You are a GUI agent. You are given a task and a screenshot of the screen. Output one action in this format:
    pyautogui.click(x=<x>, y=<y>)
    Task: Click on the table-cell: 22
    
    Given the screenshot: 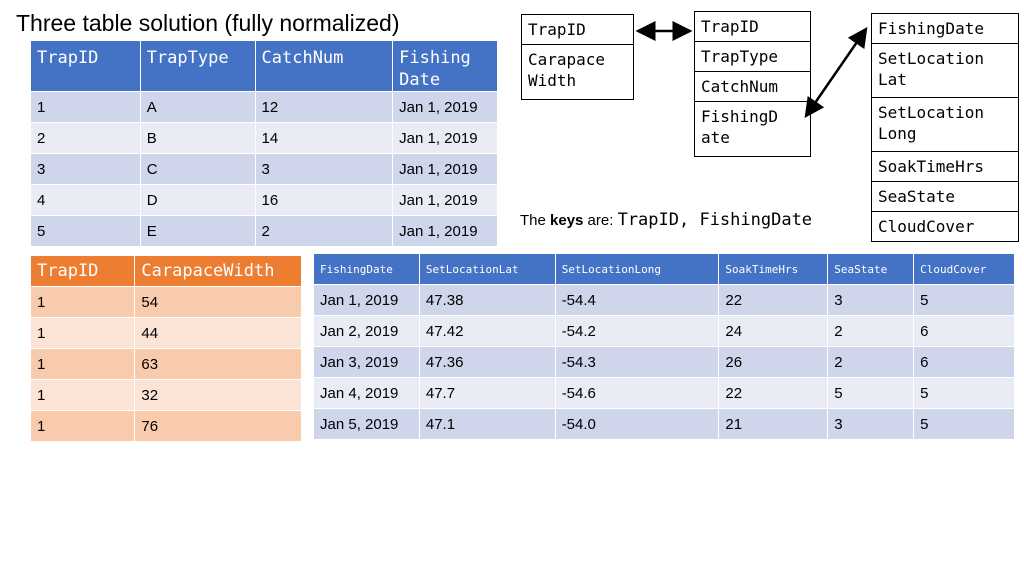 What is the action you would take?
    pyautogui.click(x=773, y=393)
    